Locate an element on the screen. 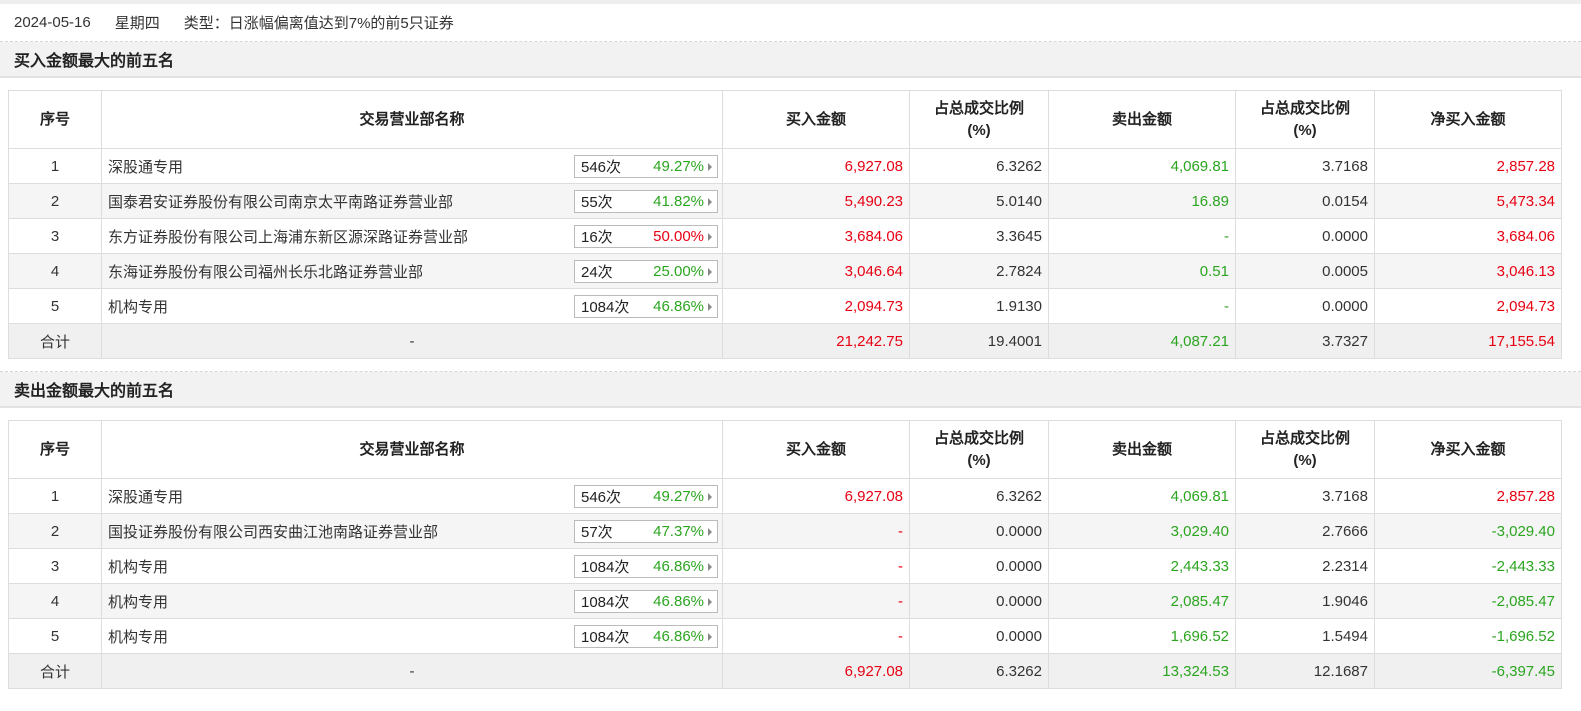 The height and width of the screenshot is (711, 1581). buy-section-title: 买入金额最大的前五名 is located at coordinates (94, 61).